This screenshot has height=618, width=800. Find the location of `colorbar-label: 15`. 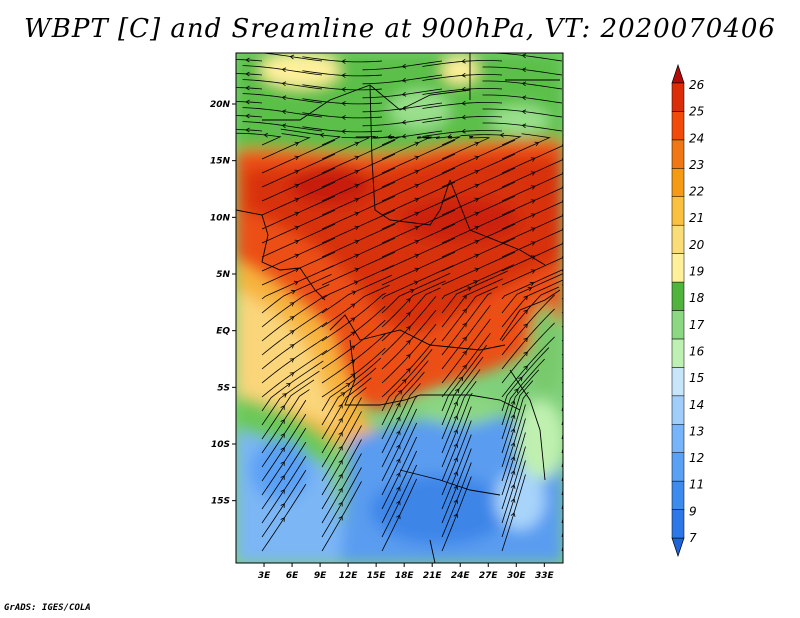

colorbar-label: 15 is located at coordinates (696, 378).